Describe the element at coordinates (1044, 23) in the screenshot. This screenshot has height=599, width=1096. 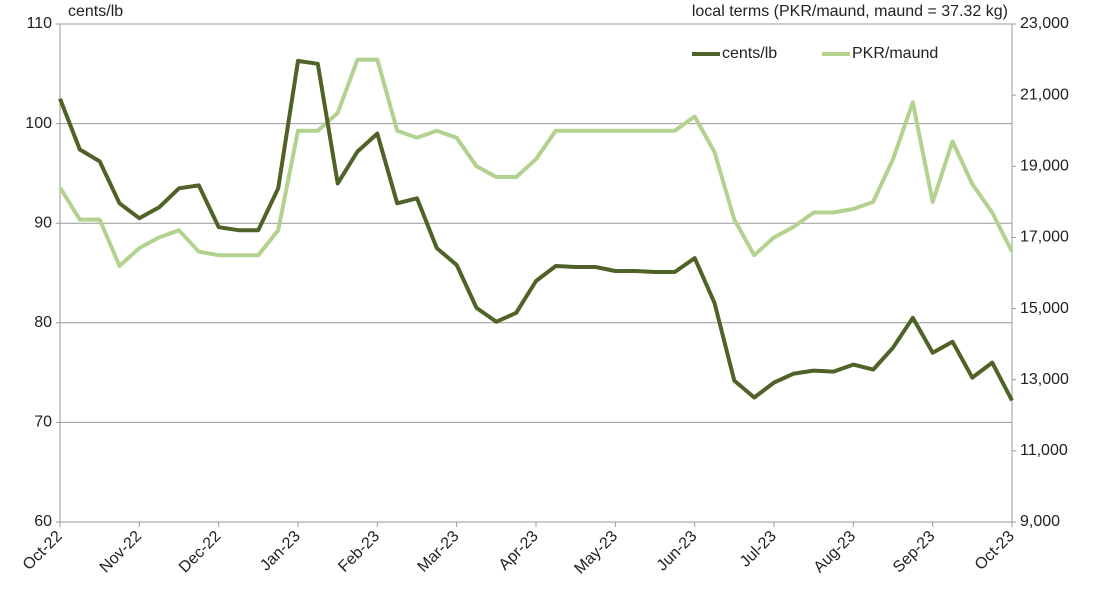
I see `y2-tick-label: 23,000` at that location.